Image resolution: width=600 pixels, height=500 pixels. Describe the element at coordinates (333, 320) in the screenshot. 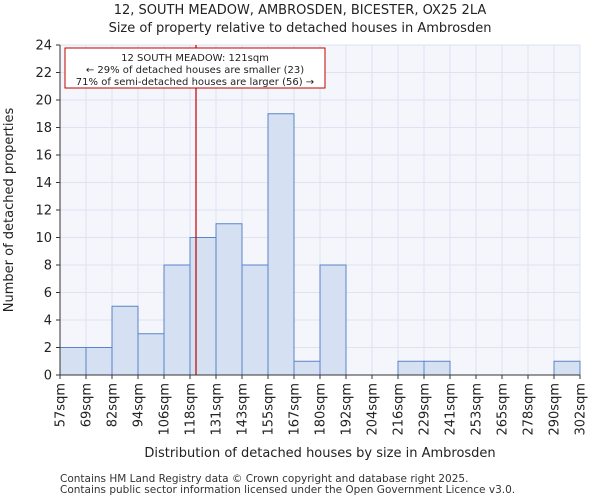

I see `bar-180sqm` at that location.